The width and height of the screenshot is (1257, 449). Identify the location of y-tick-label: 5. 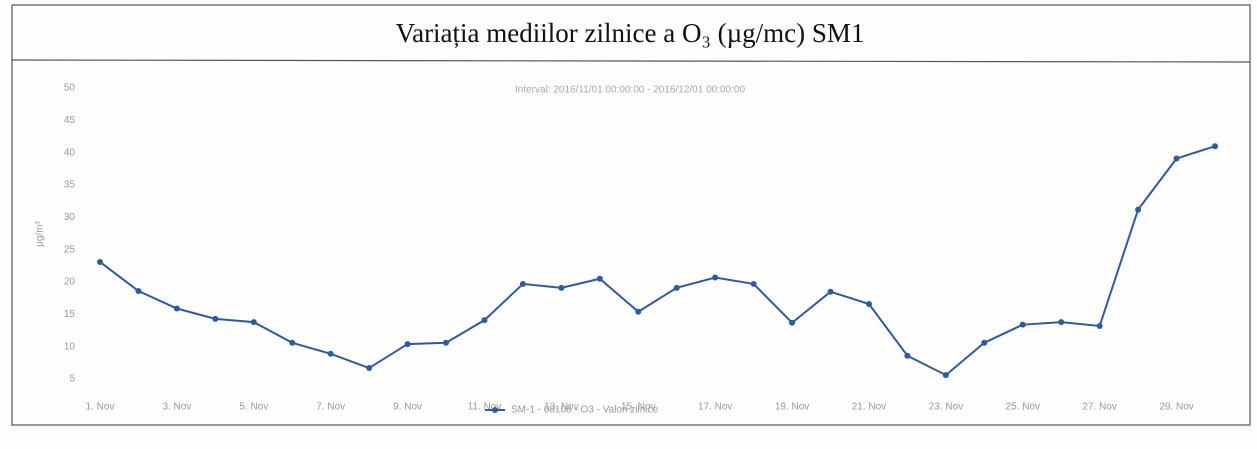
(72, 379).